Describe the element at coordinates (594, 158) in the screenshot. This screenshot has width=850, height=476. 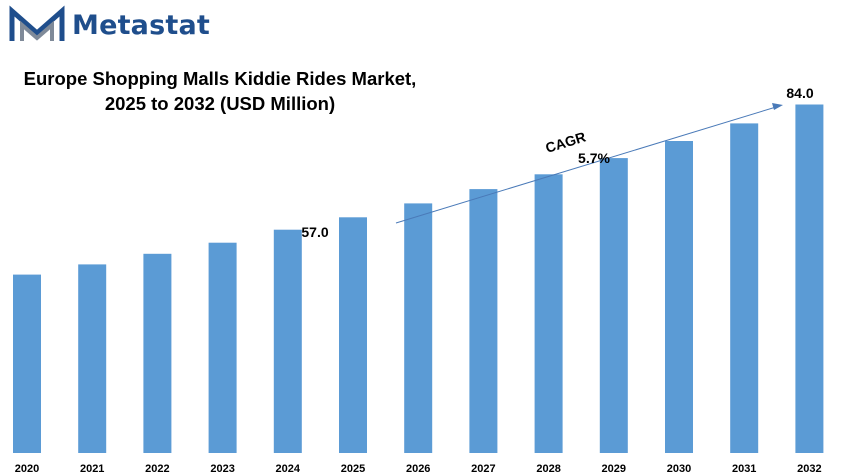
I see `cagr-value: 5.7%` at that location.